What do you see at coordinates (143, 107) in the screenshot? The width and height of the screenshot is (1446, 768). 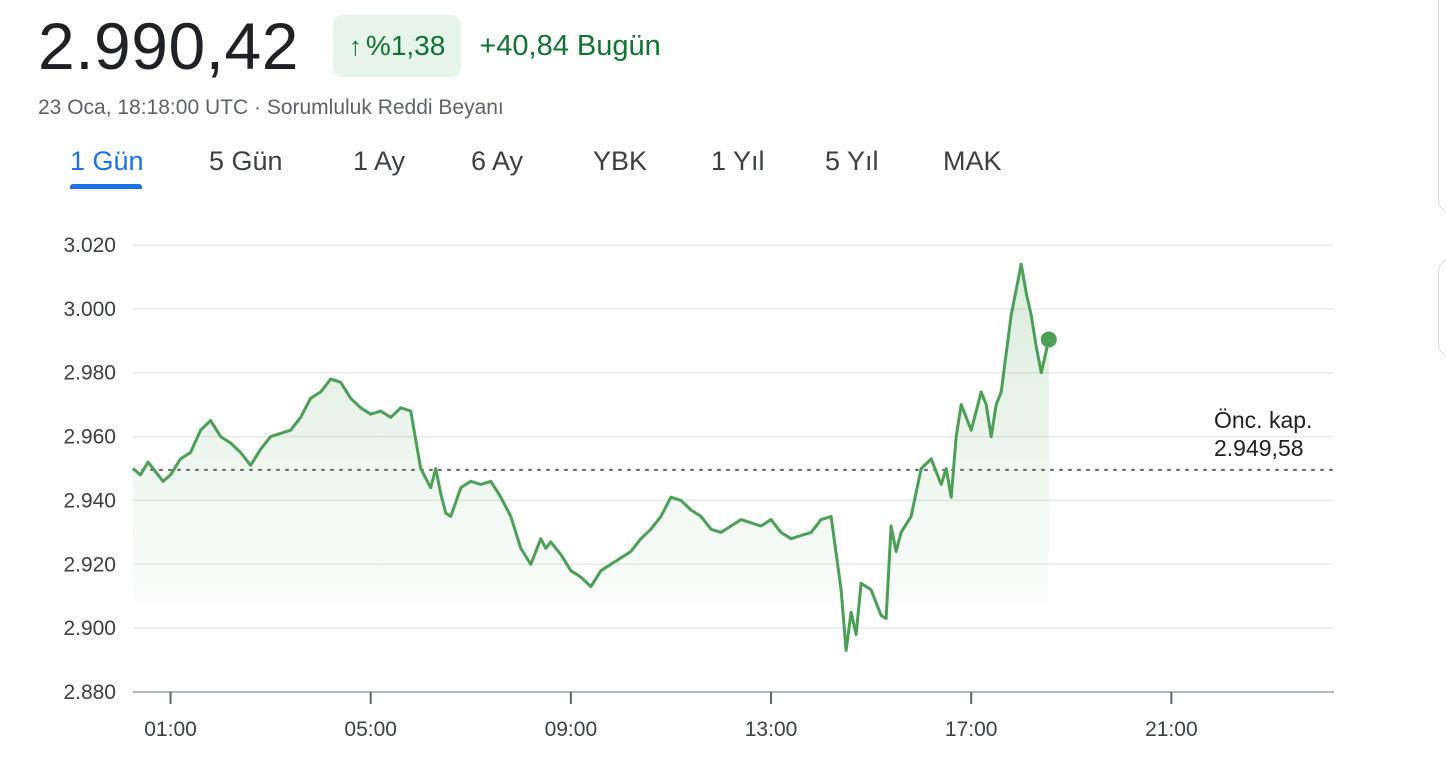 I see `timestamp: 23 Oca, 18:18:00 UTC` at bounding box center [143, 107].